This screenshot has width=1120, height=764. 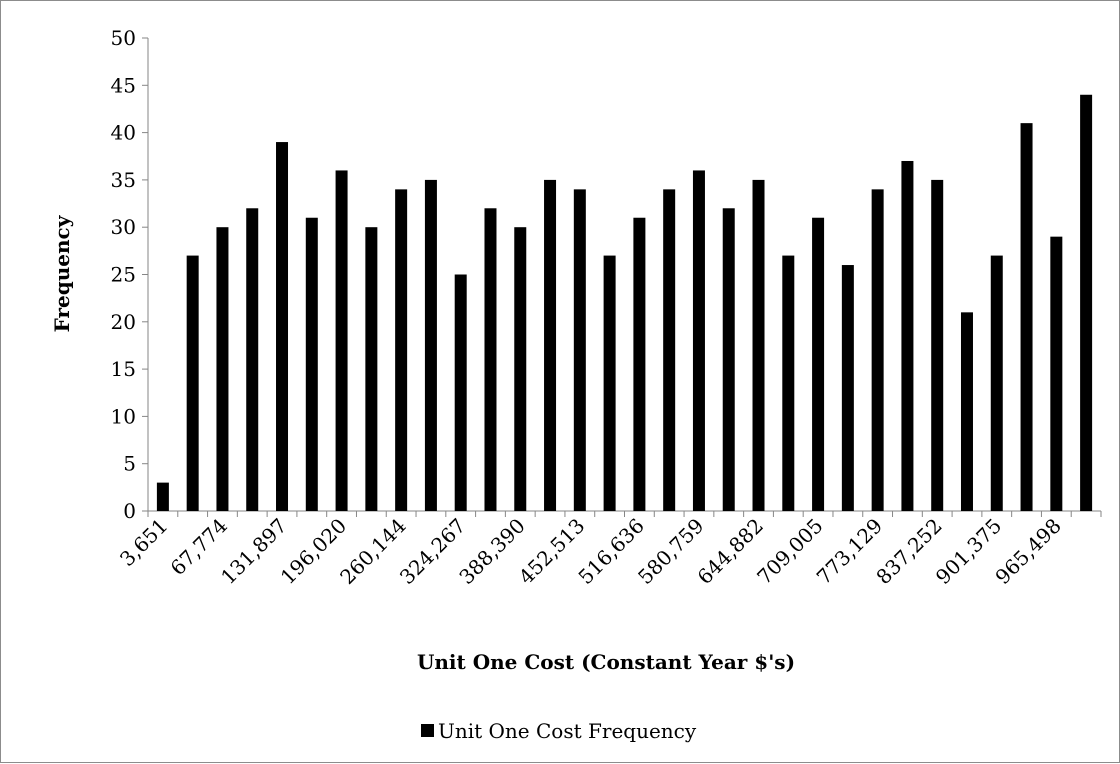 I want to click on y-tick-label: 50, so click(x=123, y=38).